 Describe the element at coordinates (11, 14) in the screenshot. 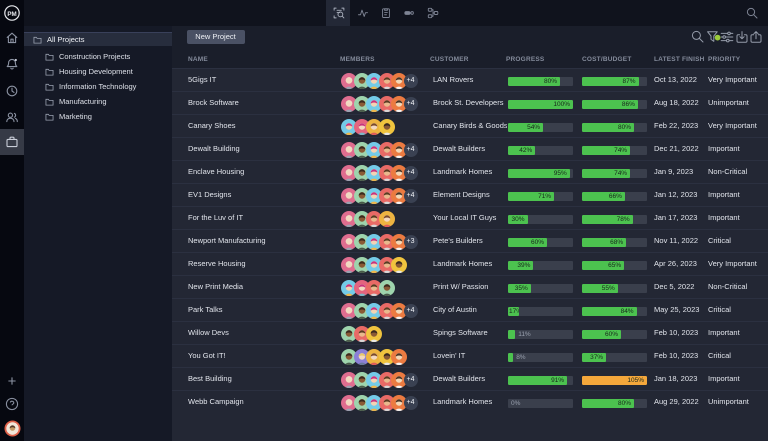

I see `svg-text: PM` at that location.